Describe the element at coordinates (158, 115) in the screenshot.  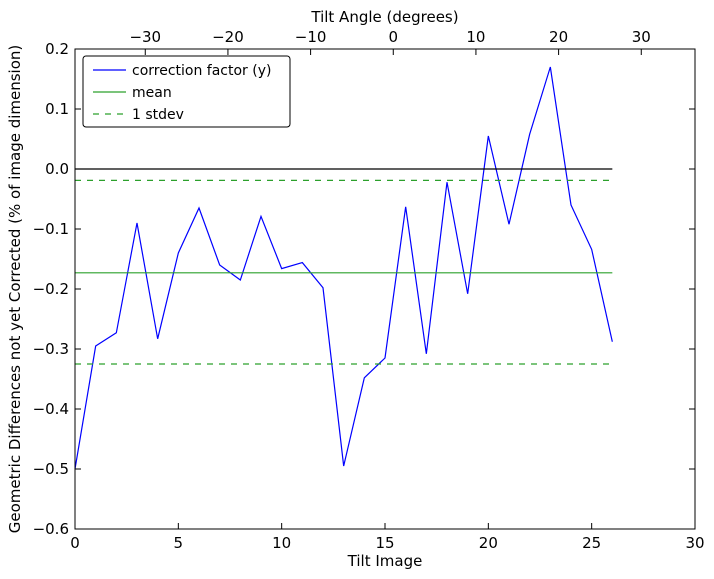
I see `legend-label-stdev: 1 stdev` at that location.